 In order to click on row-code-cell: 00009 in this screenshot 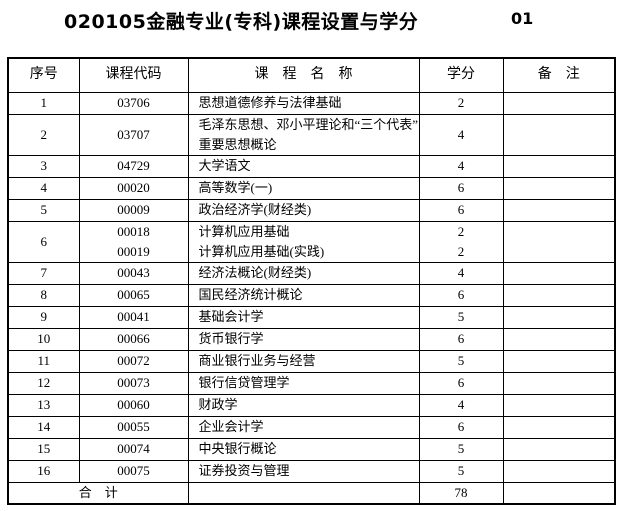, I will do `click(133, 210)`.